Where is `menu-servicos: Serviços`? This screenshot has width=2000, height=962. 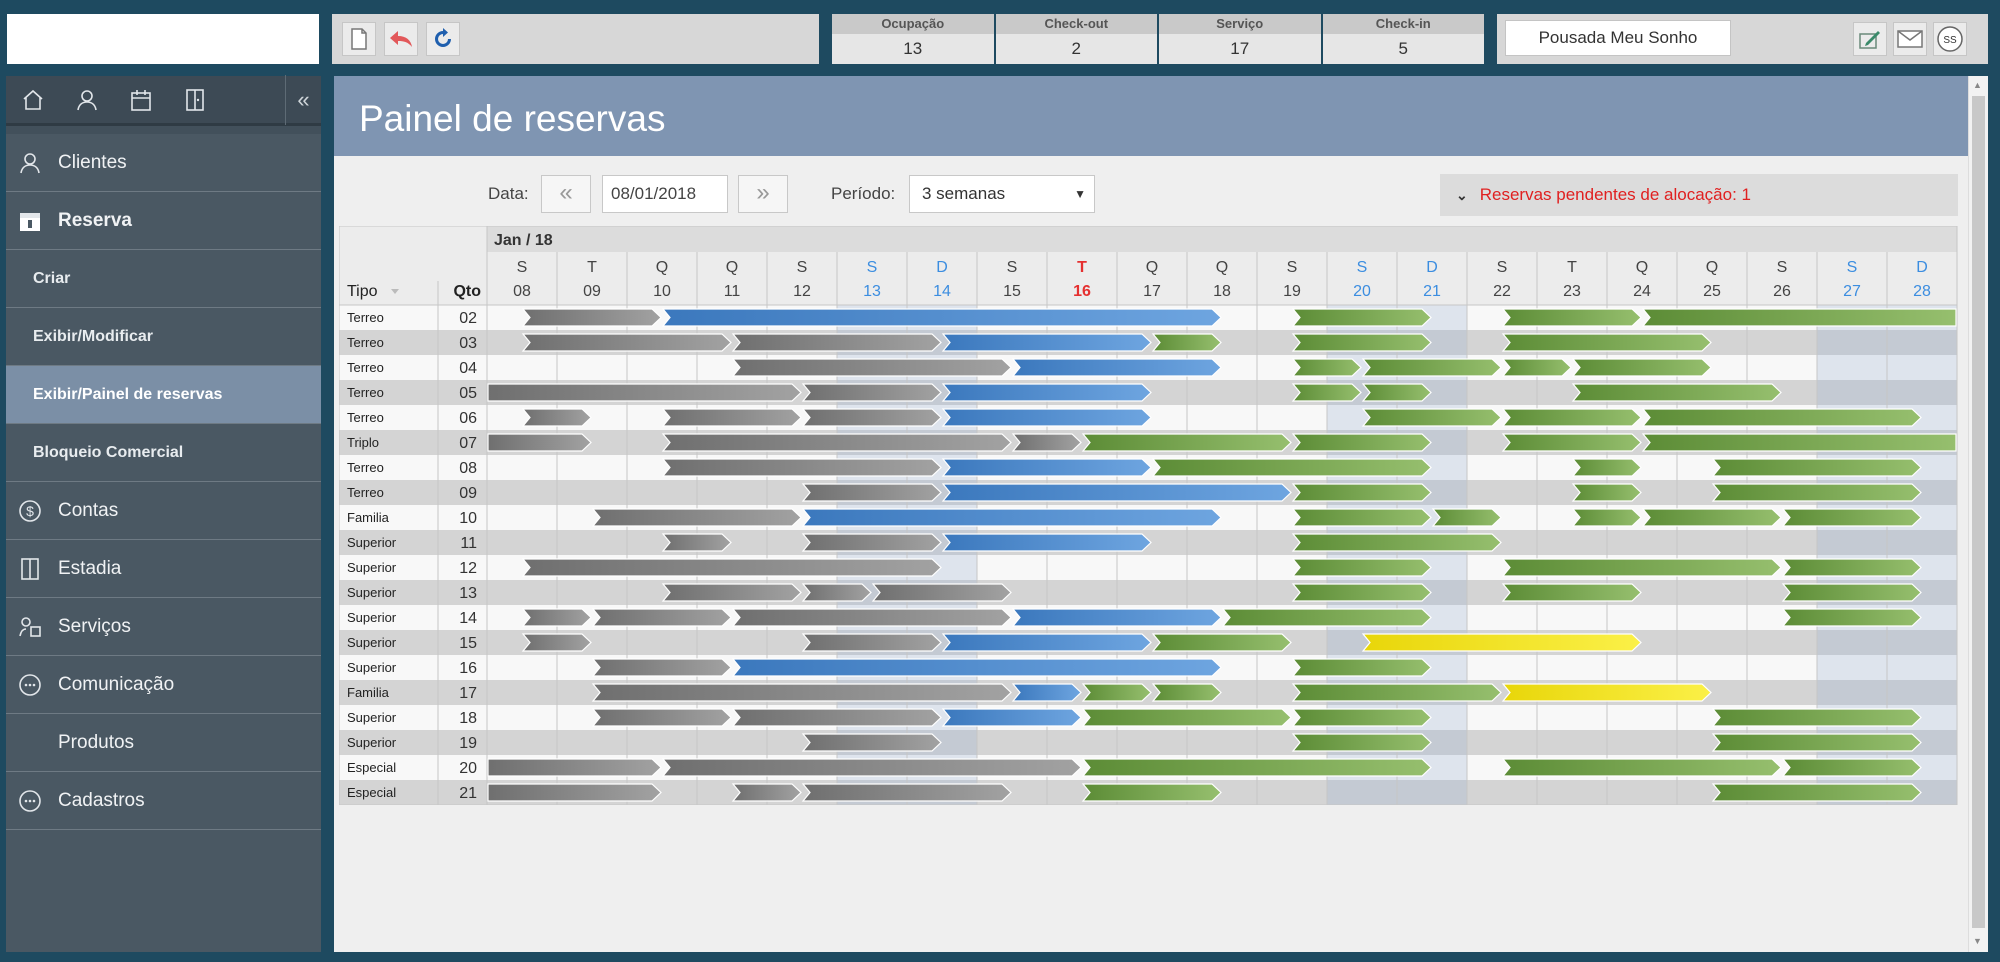 menu-servicos: Serviços is located at coordinates (163, 627).